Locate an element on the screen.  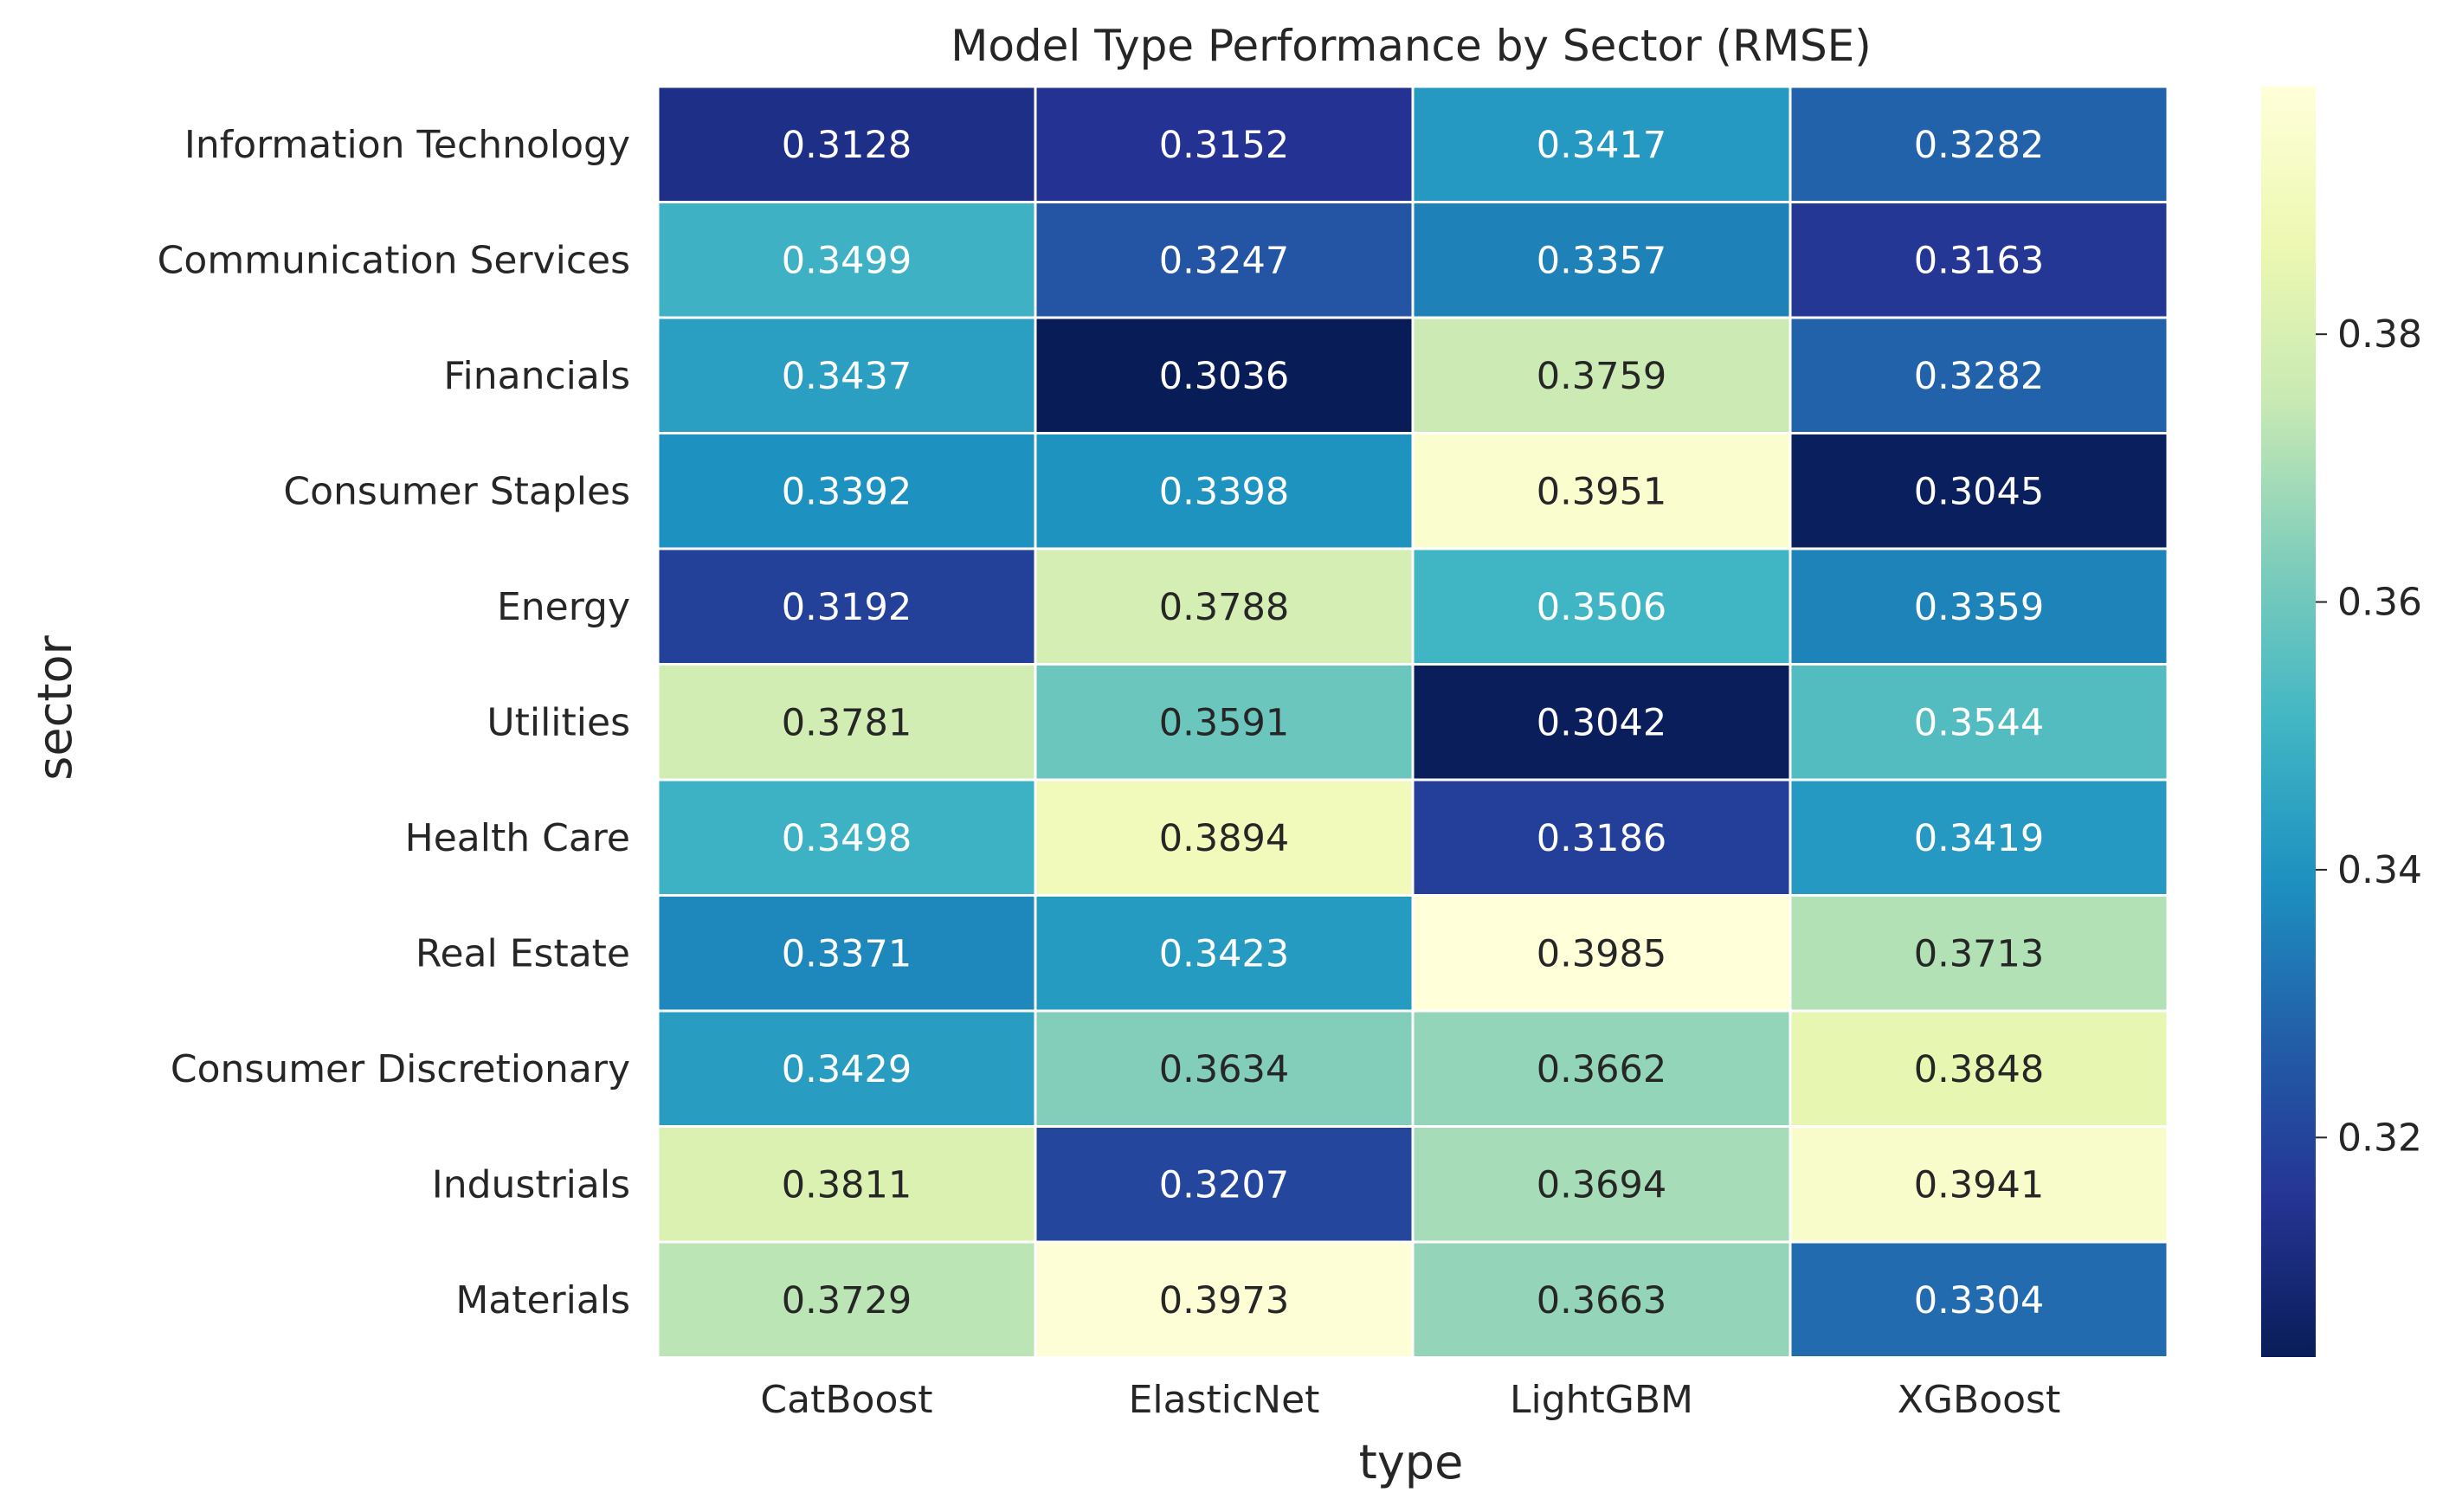
row-tick-label: Utilities is located at coordinates (558, 722).